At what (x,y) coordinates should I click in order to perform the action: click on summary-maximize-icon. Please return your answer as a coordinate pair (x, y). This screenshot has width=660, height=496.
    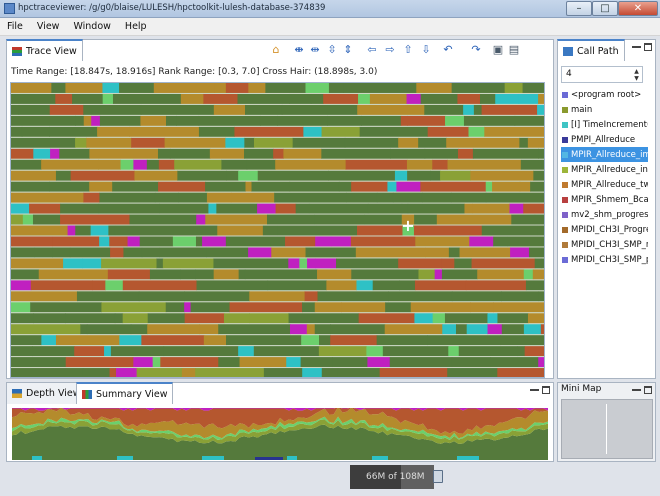
    Looking at the image, I should click on (546, 390).